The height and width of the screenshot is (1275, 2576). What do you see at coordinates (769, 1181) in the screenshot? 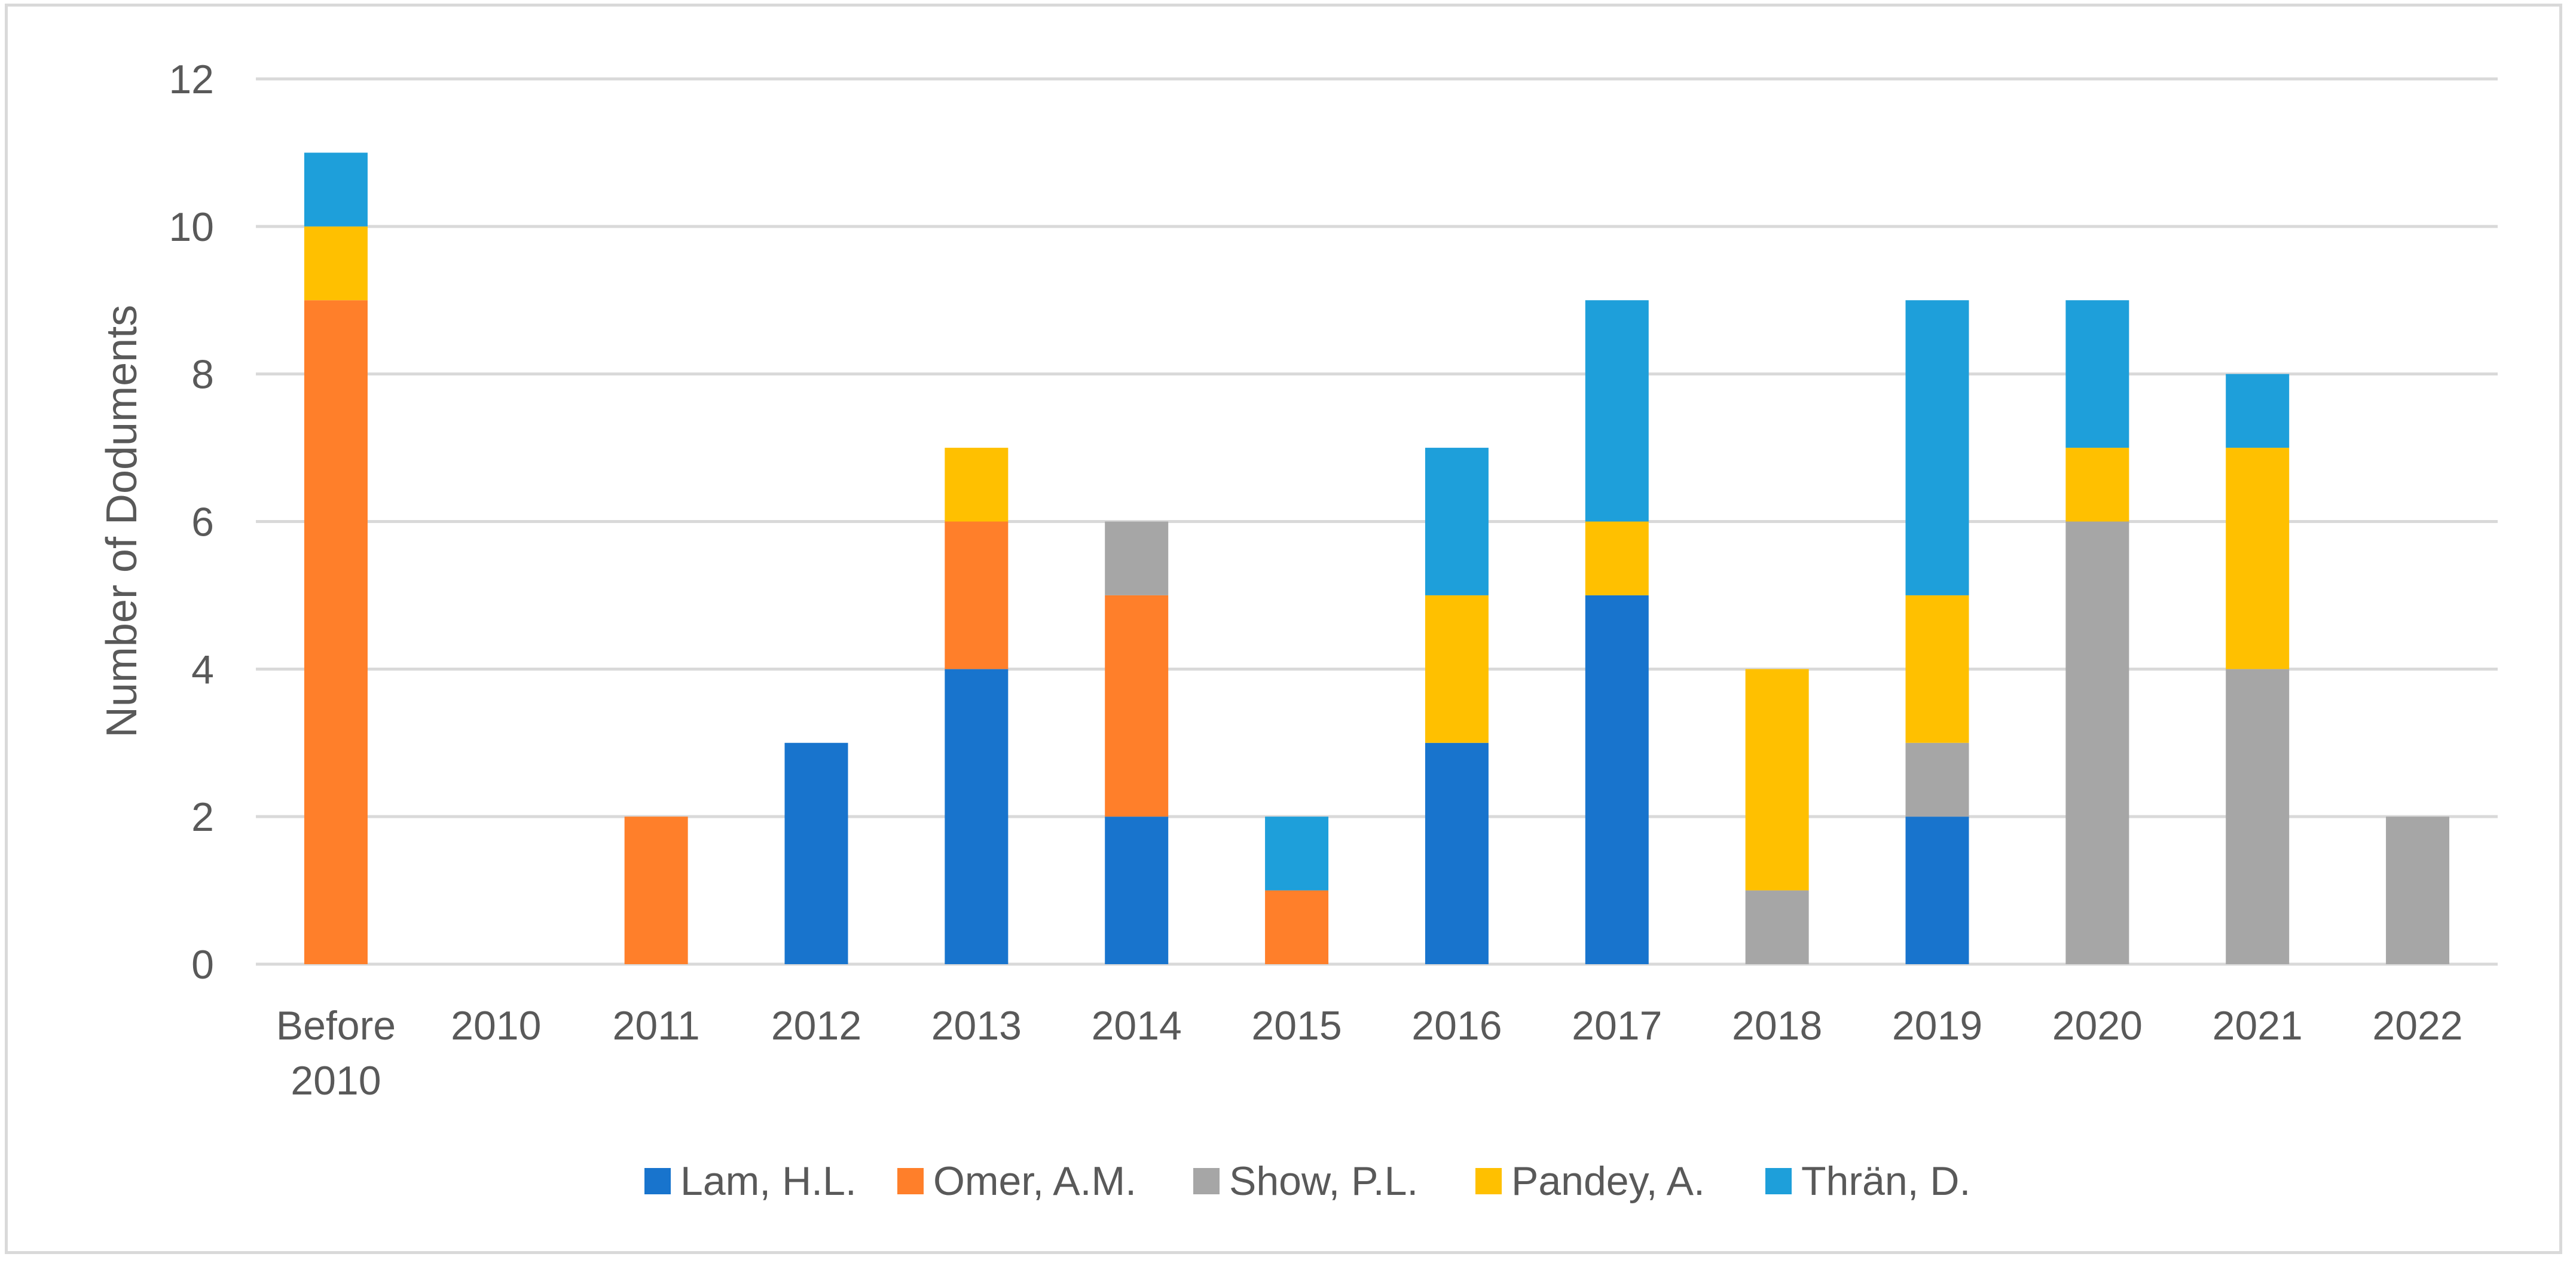
I see `legend-label: Lam, H.L.` at bounding box center [769, 1181].